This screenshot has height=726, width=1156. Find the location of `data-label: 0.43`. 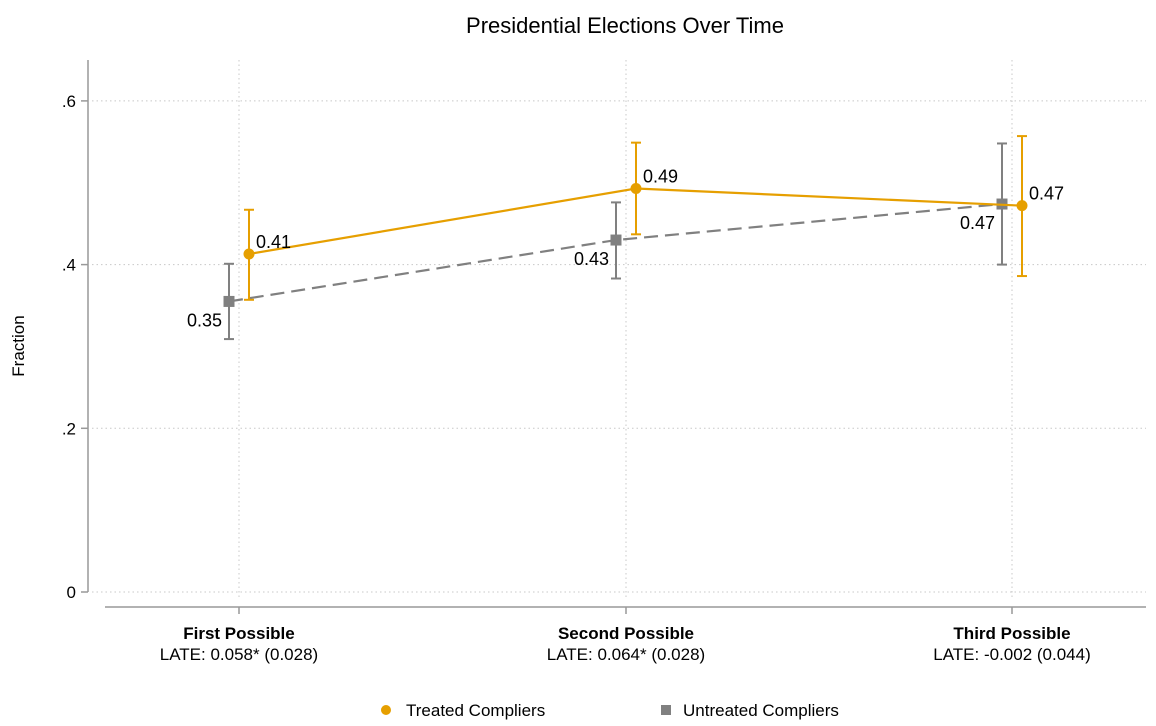

data-label: 0.43 is located at coordinates (591, 259).